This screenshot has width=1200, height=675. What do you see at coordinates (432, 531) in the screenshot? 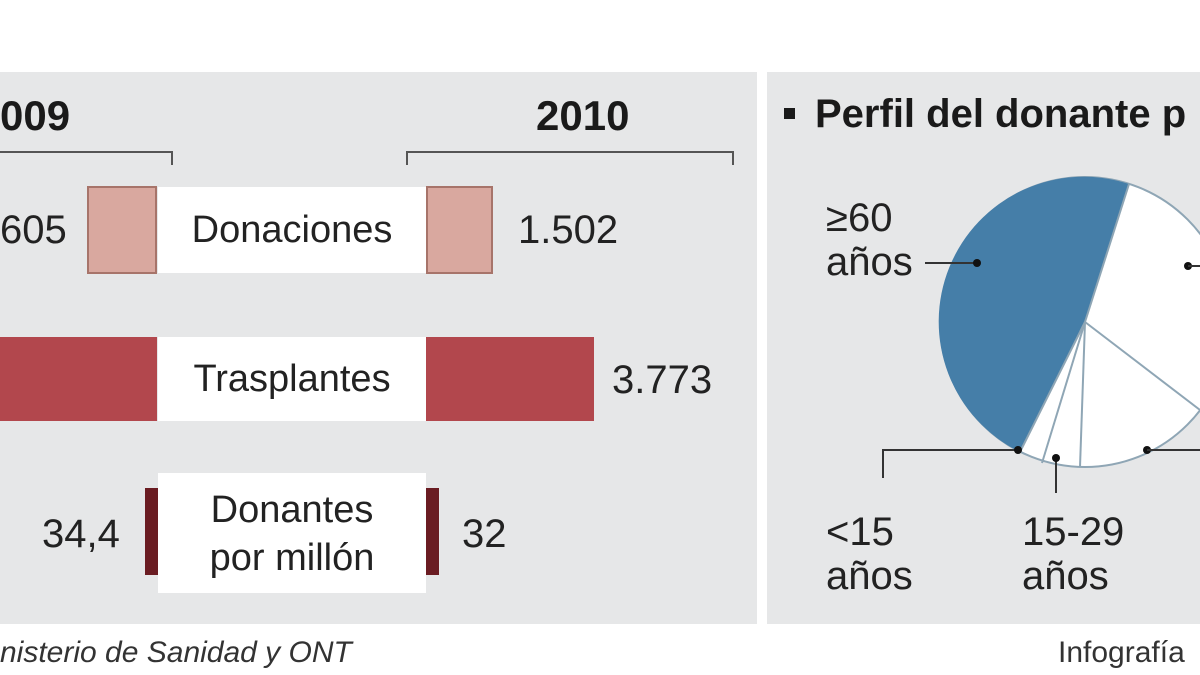
I see `bar-donantes-2010` at bounding box center [432, 531].